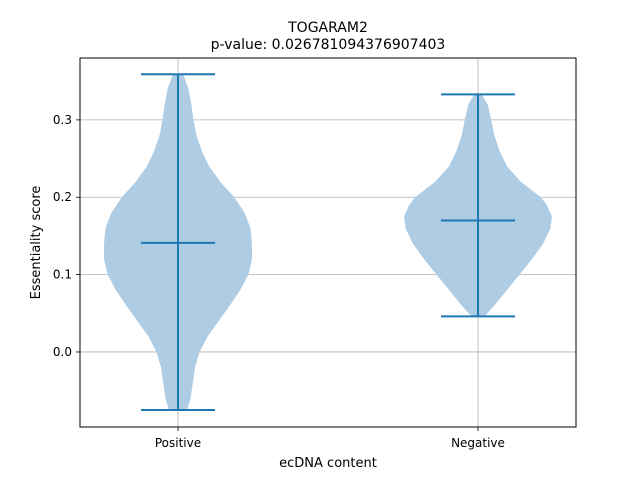  What do you see at coordinates (62, 275) in the screenshot?
I see `y-tick-label: 0.1` at bounding box center [62, 275].